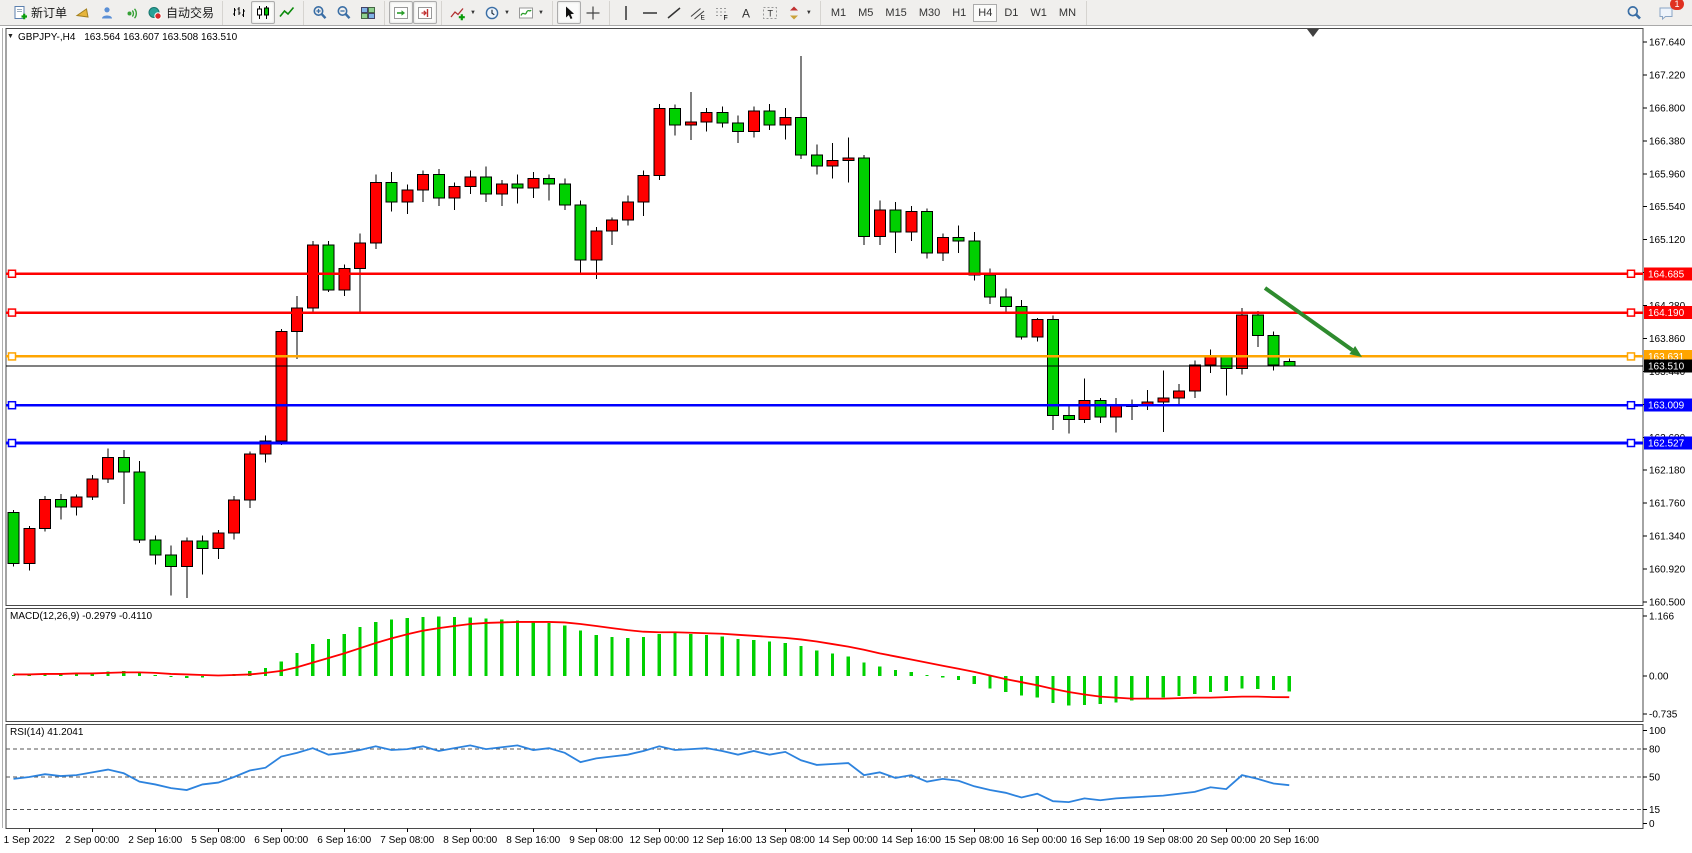  What do you see at coordinates (10, 36) in the screenshot?
I see `symbol-dropdown-icon: ▼` at bounding box center [10, 36].